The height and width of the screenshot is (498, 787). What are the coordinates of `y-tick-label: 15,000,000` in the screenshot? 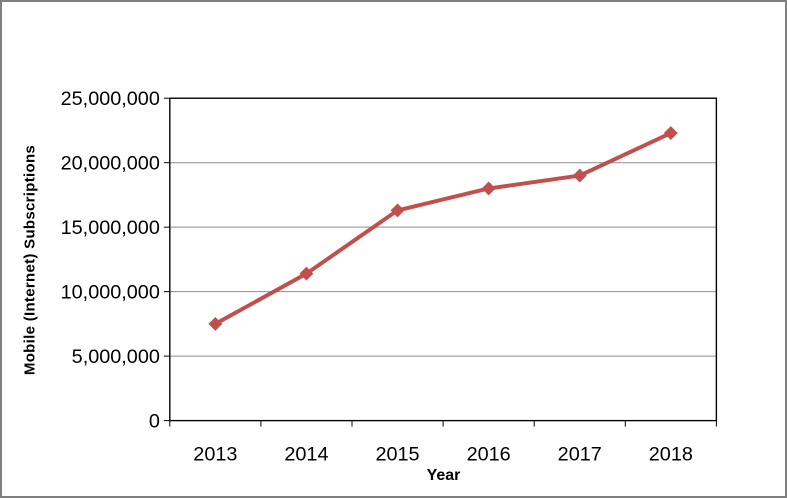 It's located at (110, 228).